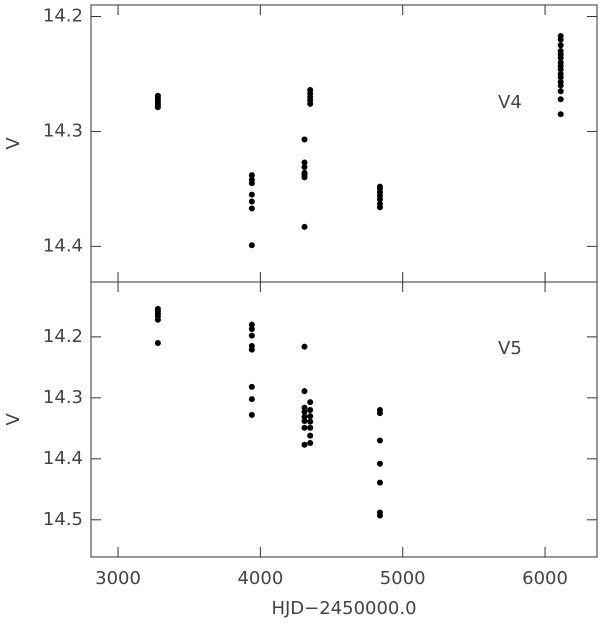 The height and width of the screenshot is (627, 600). I want to click on x-tick-label: 3000, so click(118, 578).